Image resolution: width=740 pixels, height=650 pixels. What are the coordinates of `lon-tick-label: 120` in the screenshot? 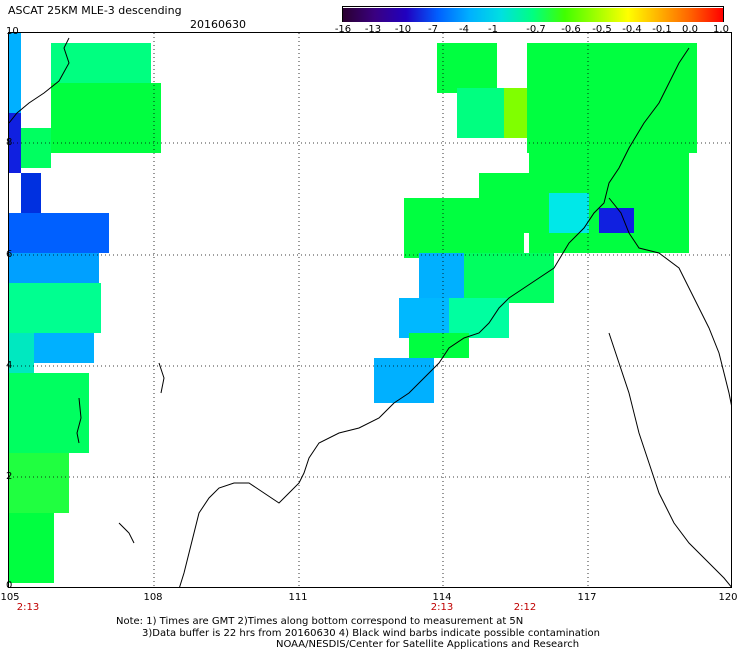 It's located at (728, 597).